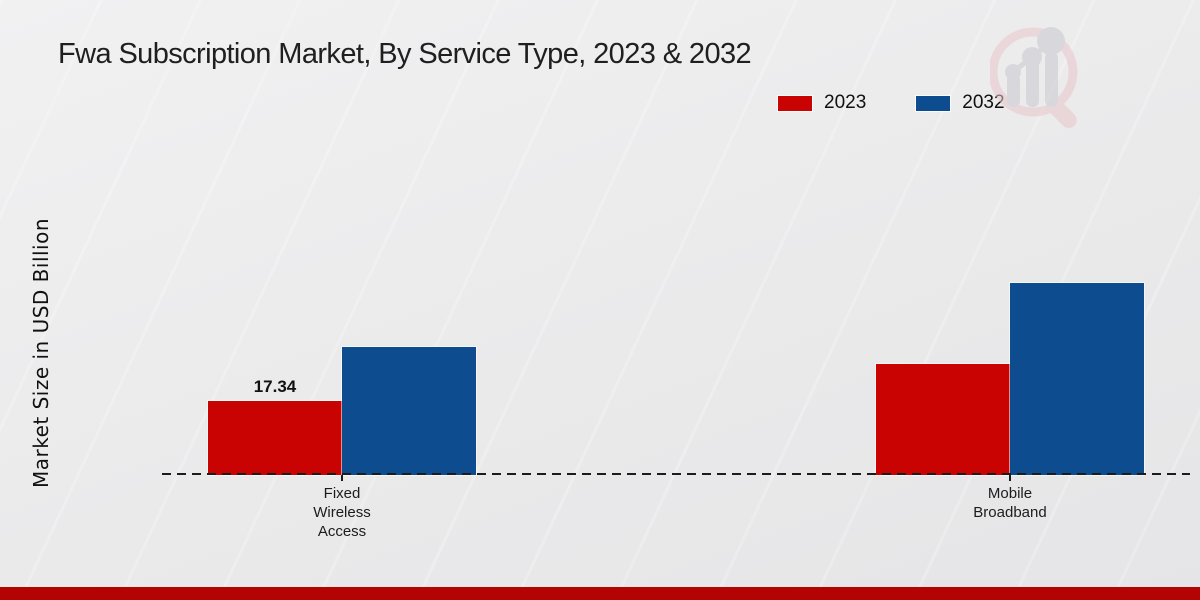  What do you see at coordinates (1039, 79) in the screenshot?
I see `magnifier-growth-chart-watermark-icon` at bounding box center [1039, 79].